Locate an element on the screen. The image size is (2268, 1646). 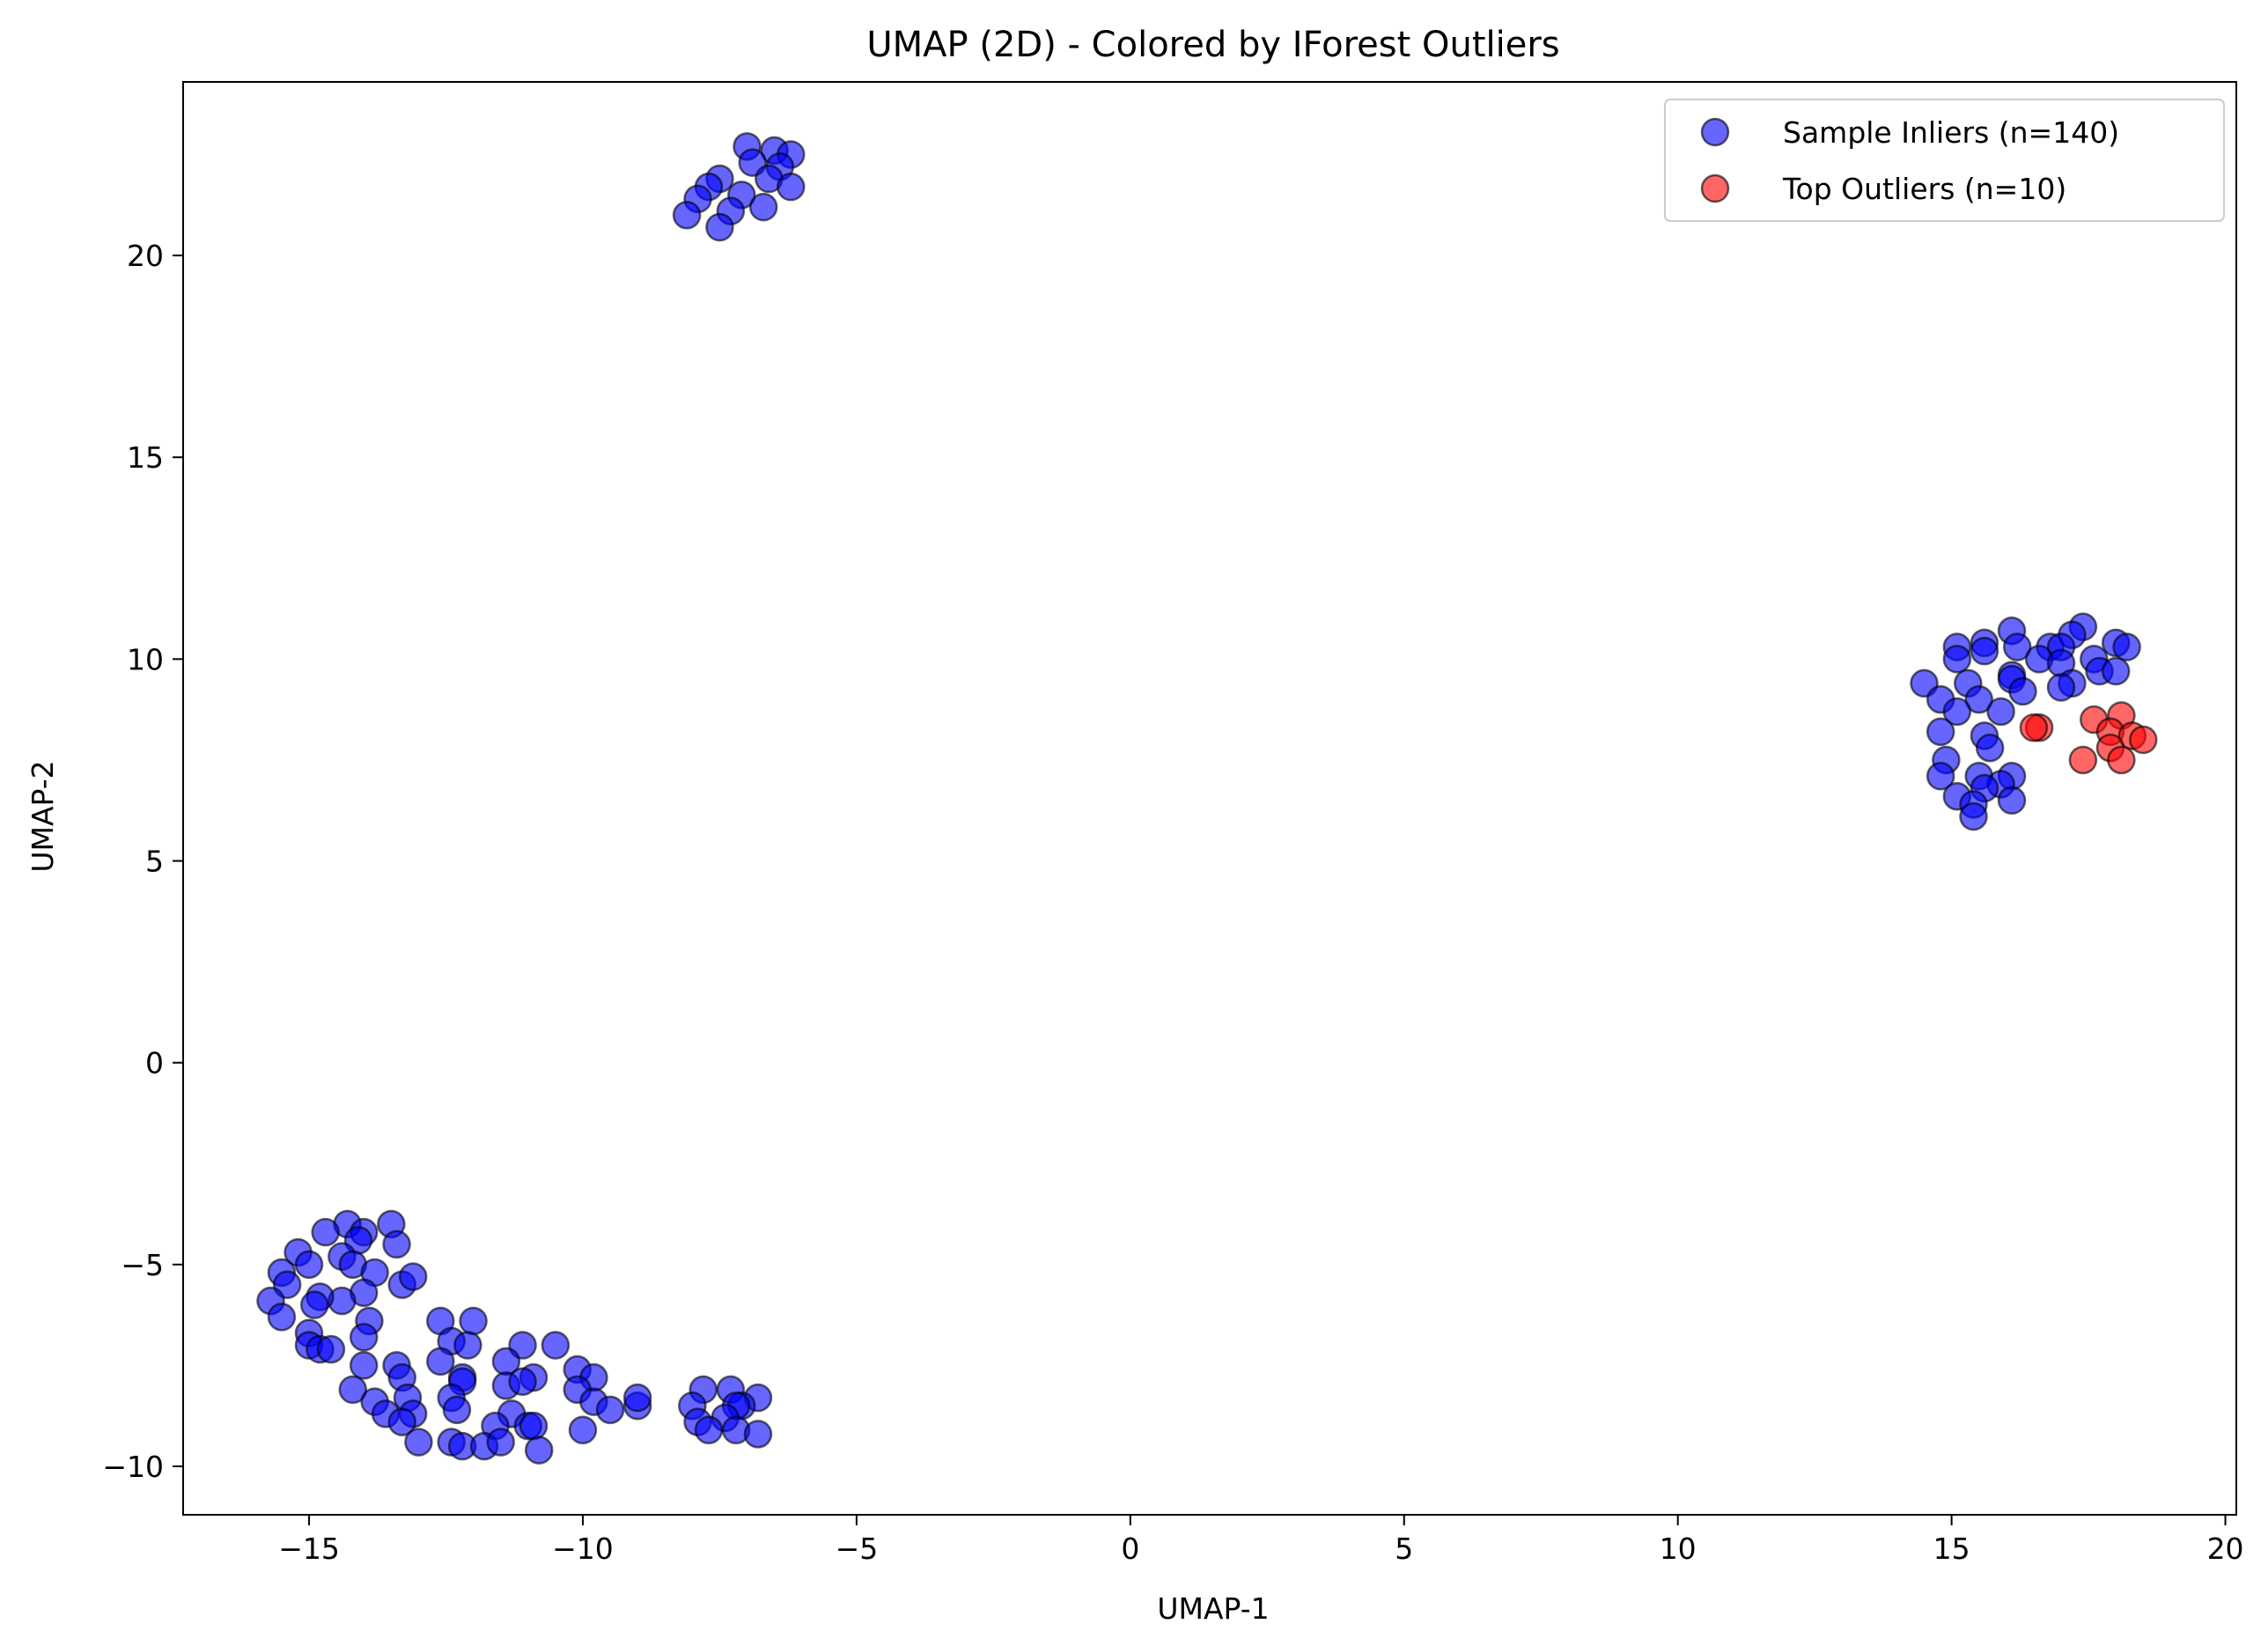
y-tick-label: −5 is located at coordinates (142, 1265).